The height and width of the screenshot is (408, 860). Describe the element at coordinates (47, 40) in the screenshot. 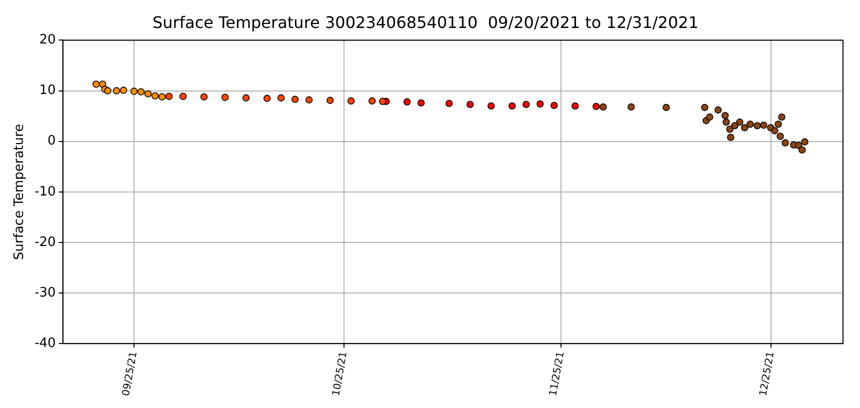

I see `y-tick-label: 20` at that location.